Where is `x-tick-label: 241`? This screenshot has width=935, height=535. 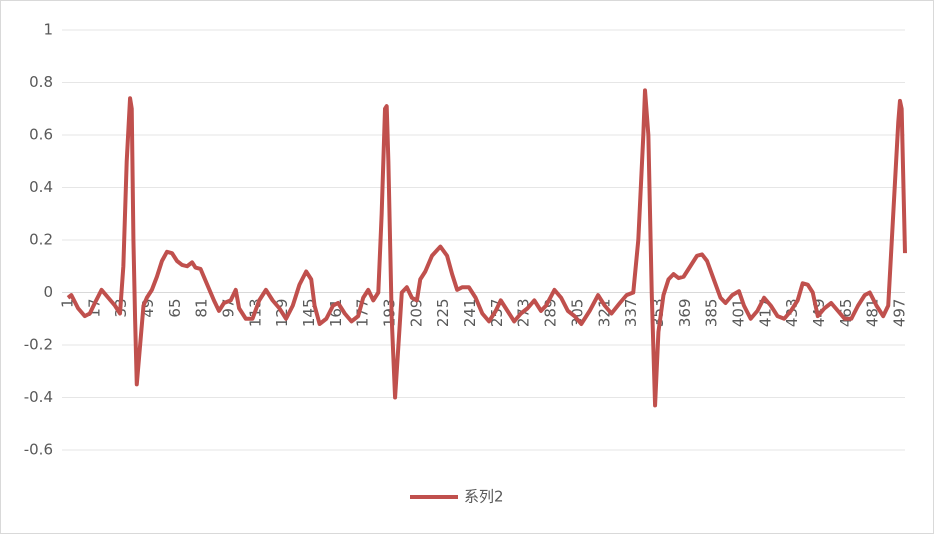 x-tick-label: 241 is located at coordinates (470, 313).